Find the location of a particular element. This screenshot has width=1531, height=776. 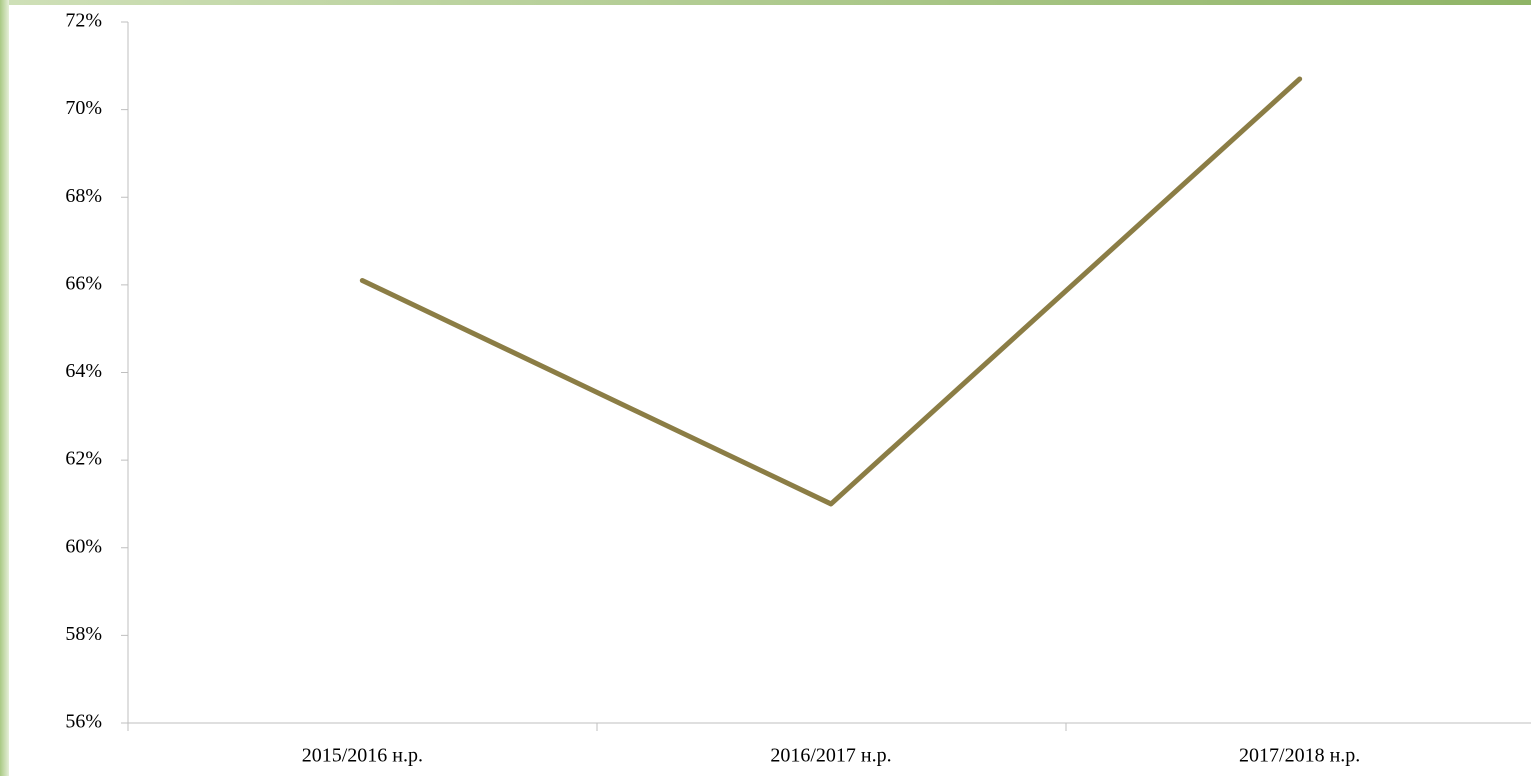

top-border is located at coordinates (765, 2).